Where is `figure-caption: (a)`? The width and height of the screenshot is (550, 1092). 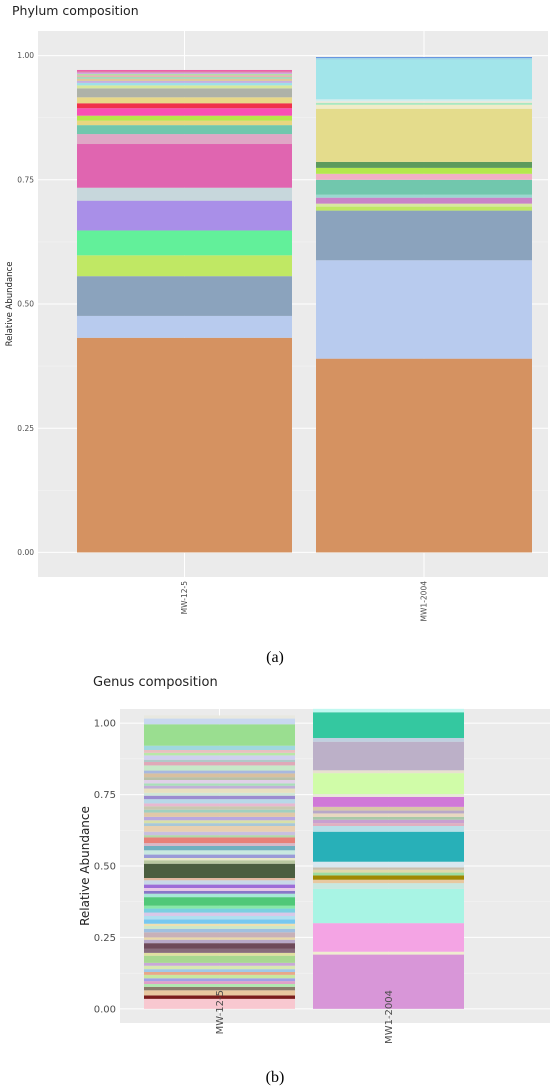 figure-caption: (a) is located at coordinates (275, 657).